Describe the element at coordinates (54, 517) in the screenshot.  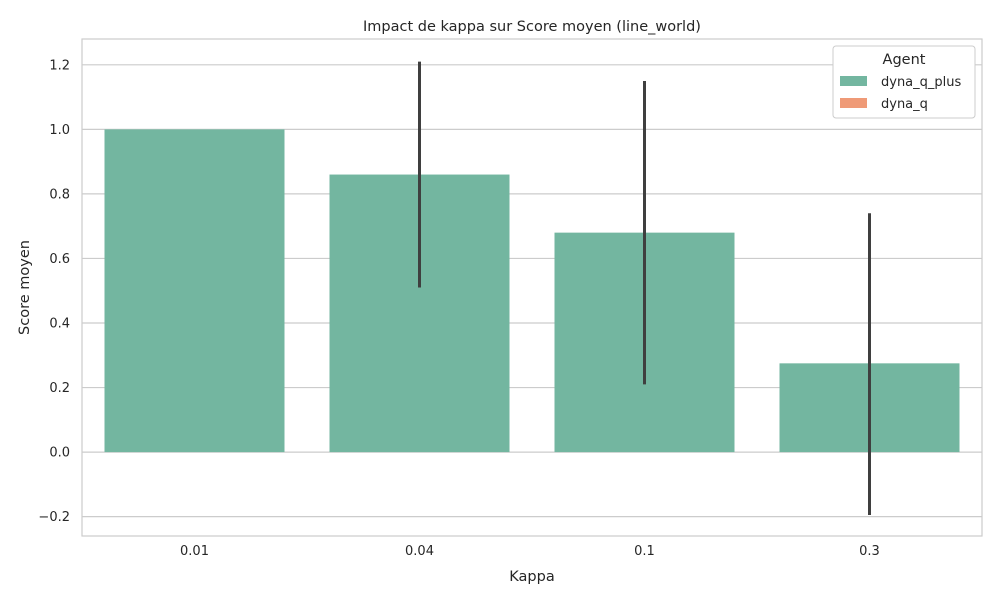
I see `y-tick-label: −0.2` at that location.